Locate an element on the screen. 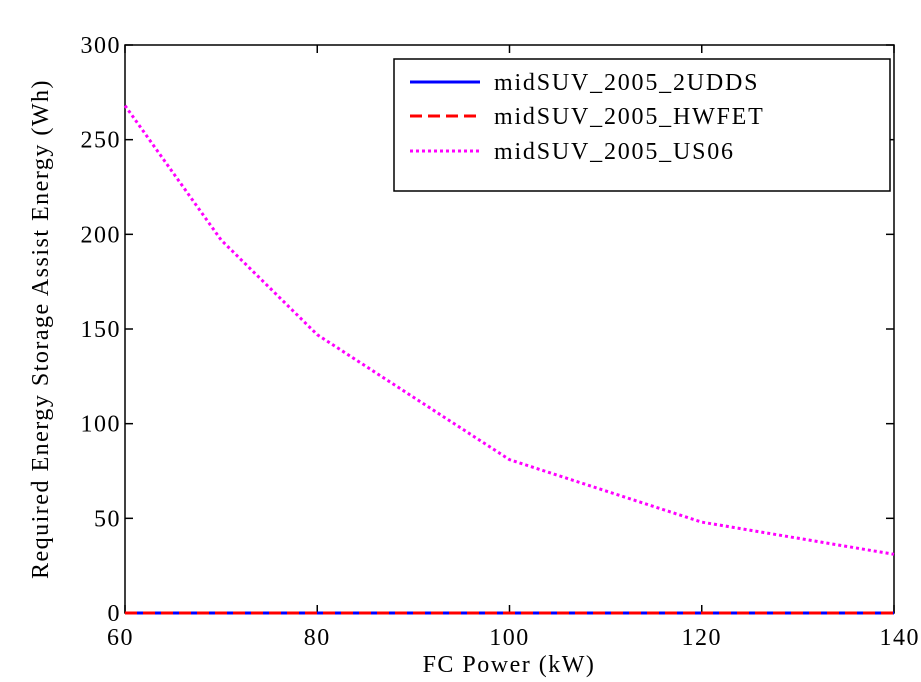  y-tick-label: 300 is located at coordinates (101, 46).